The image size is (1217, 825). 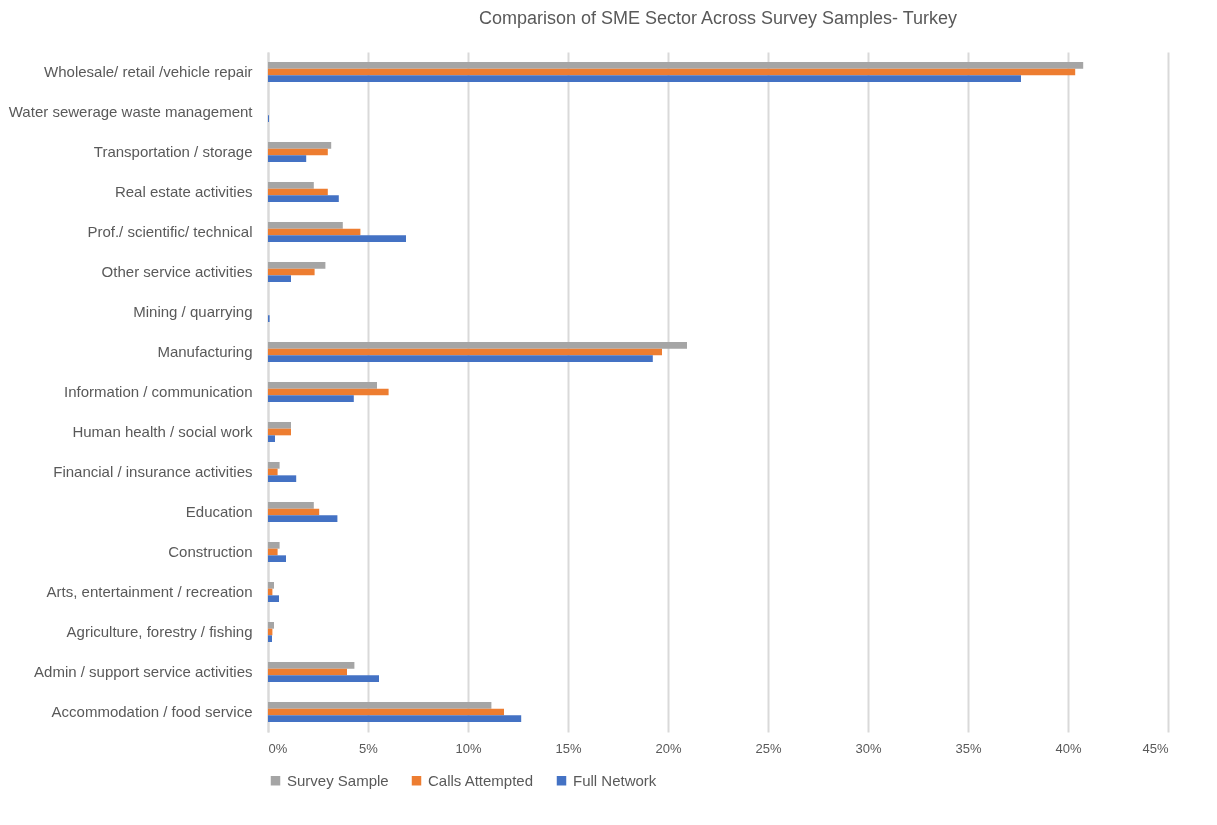 What do you see at coordinates (153, 471) in the screenshot?
I see `y-tick-label: Financial / insurance activities` at bounding box center [153, 471].